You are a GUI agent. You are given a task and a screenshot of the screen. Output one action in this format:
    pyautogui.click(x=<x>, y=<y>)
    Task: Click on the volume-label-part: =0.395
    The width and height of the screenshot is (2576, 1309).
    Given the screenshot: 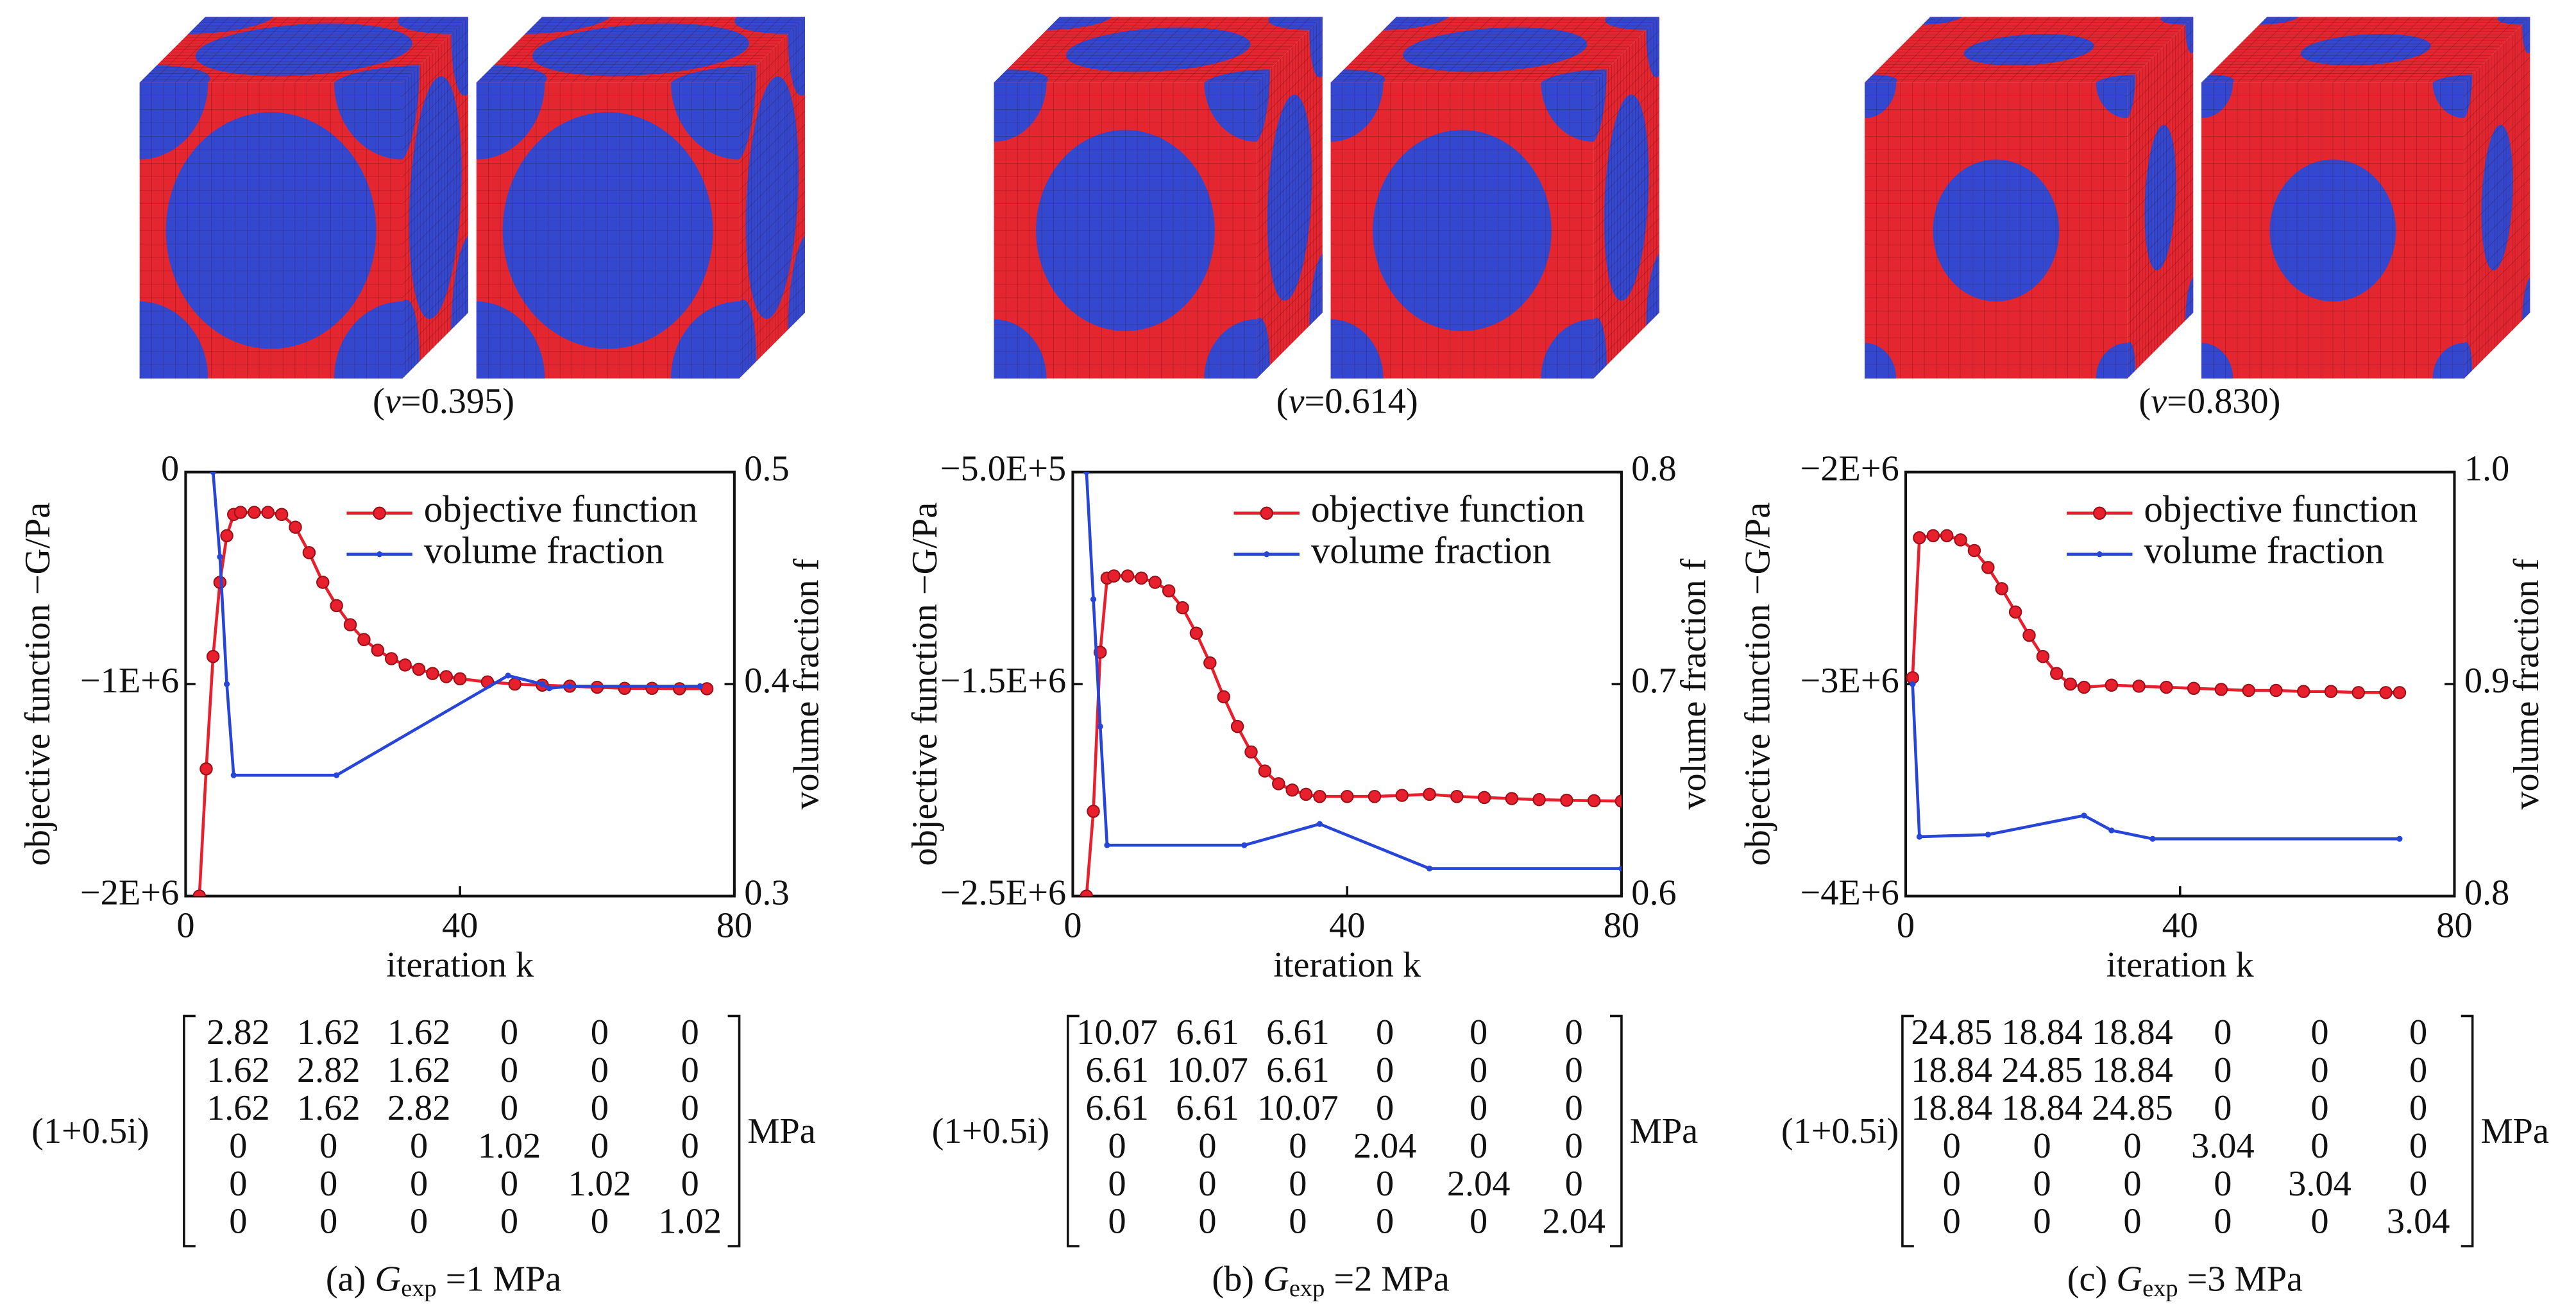 What is the action you would take?
    pyautogui.click(x=452, y=402)
    